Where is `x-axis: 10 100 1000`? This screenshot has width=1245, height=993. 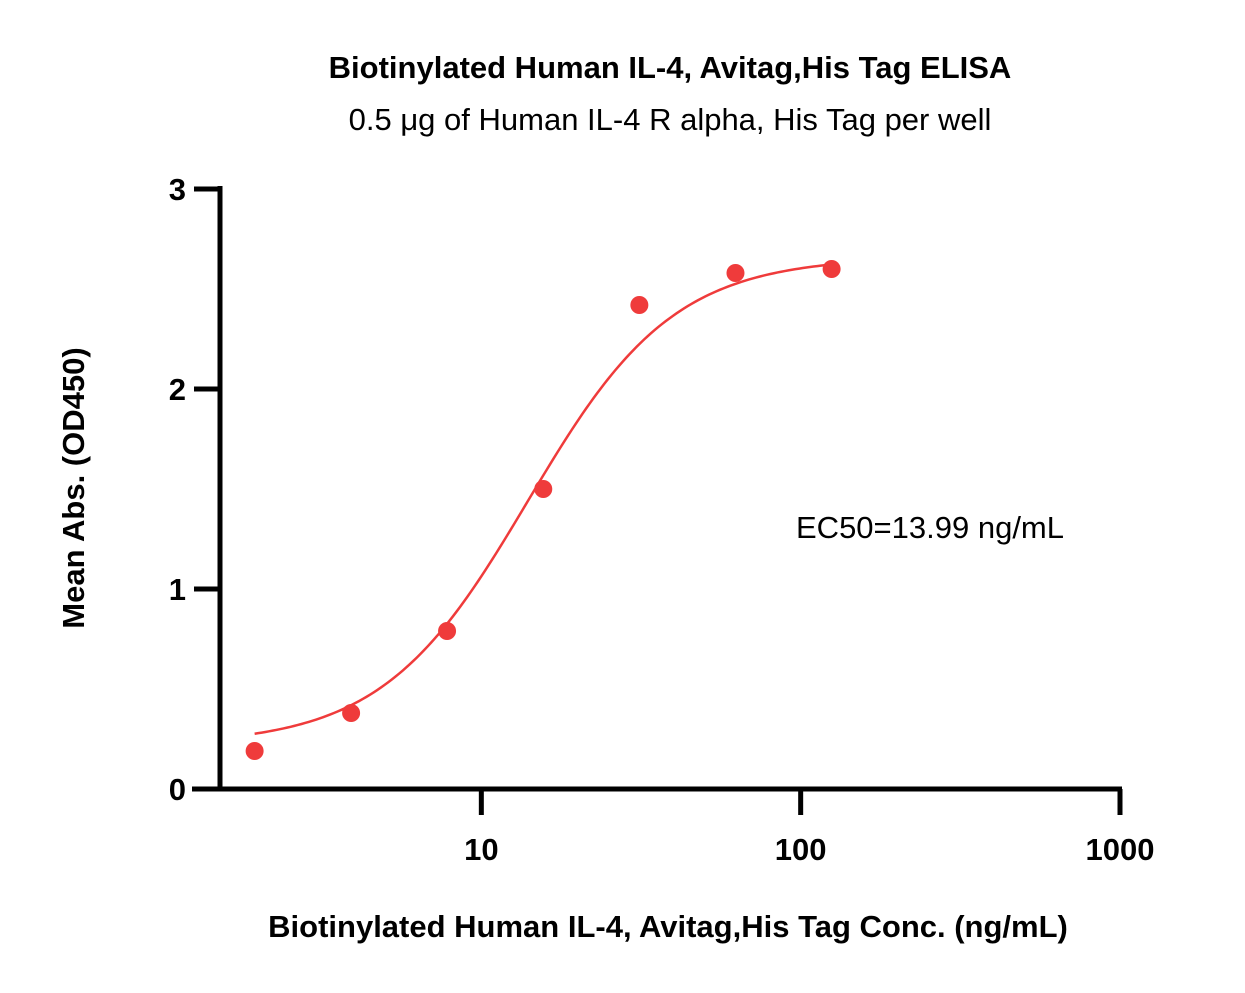 x-axis: 10 100 1000 is located at coordinates (673, 826).